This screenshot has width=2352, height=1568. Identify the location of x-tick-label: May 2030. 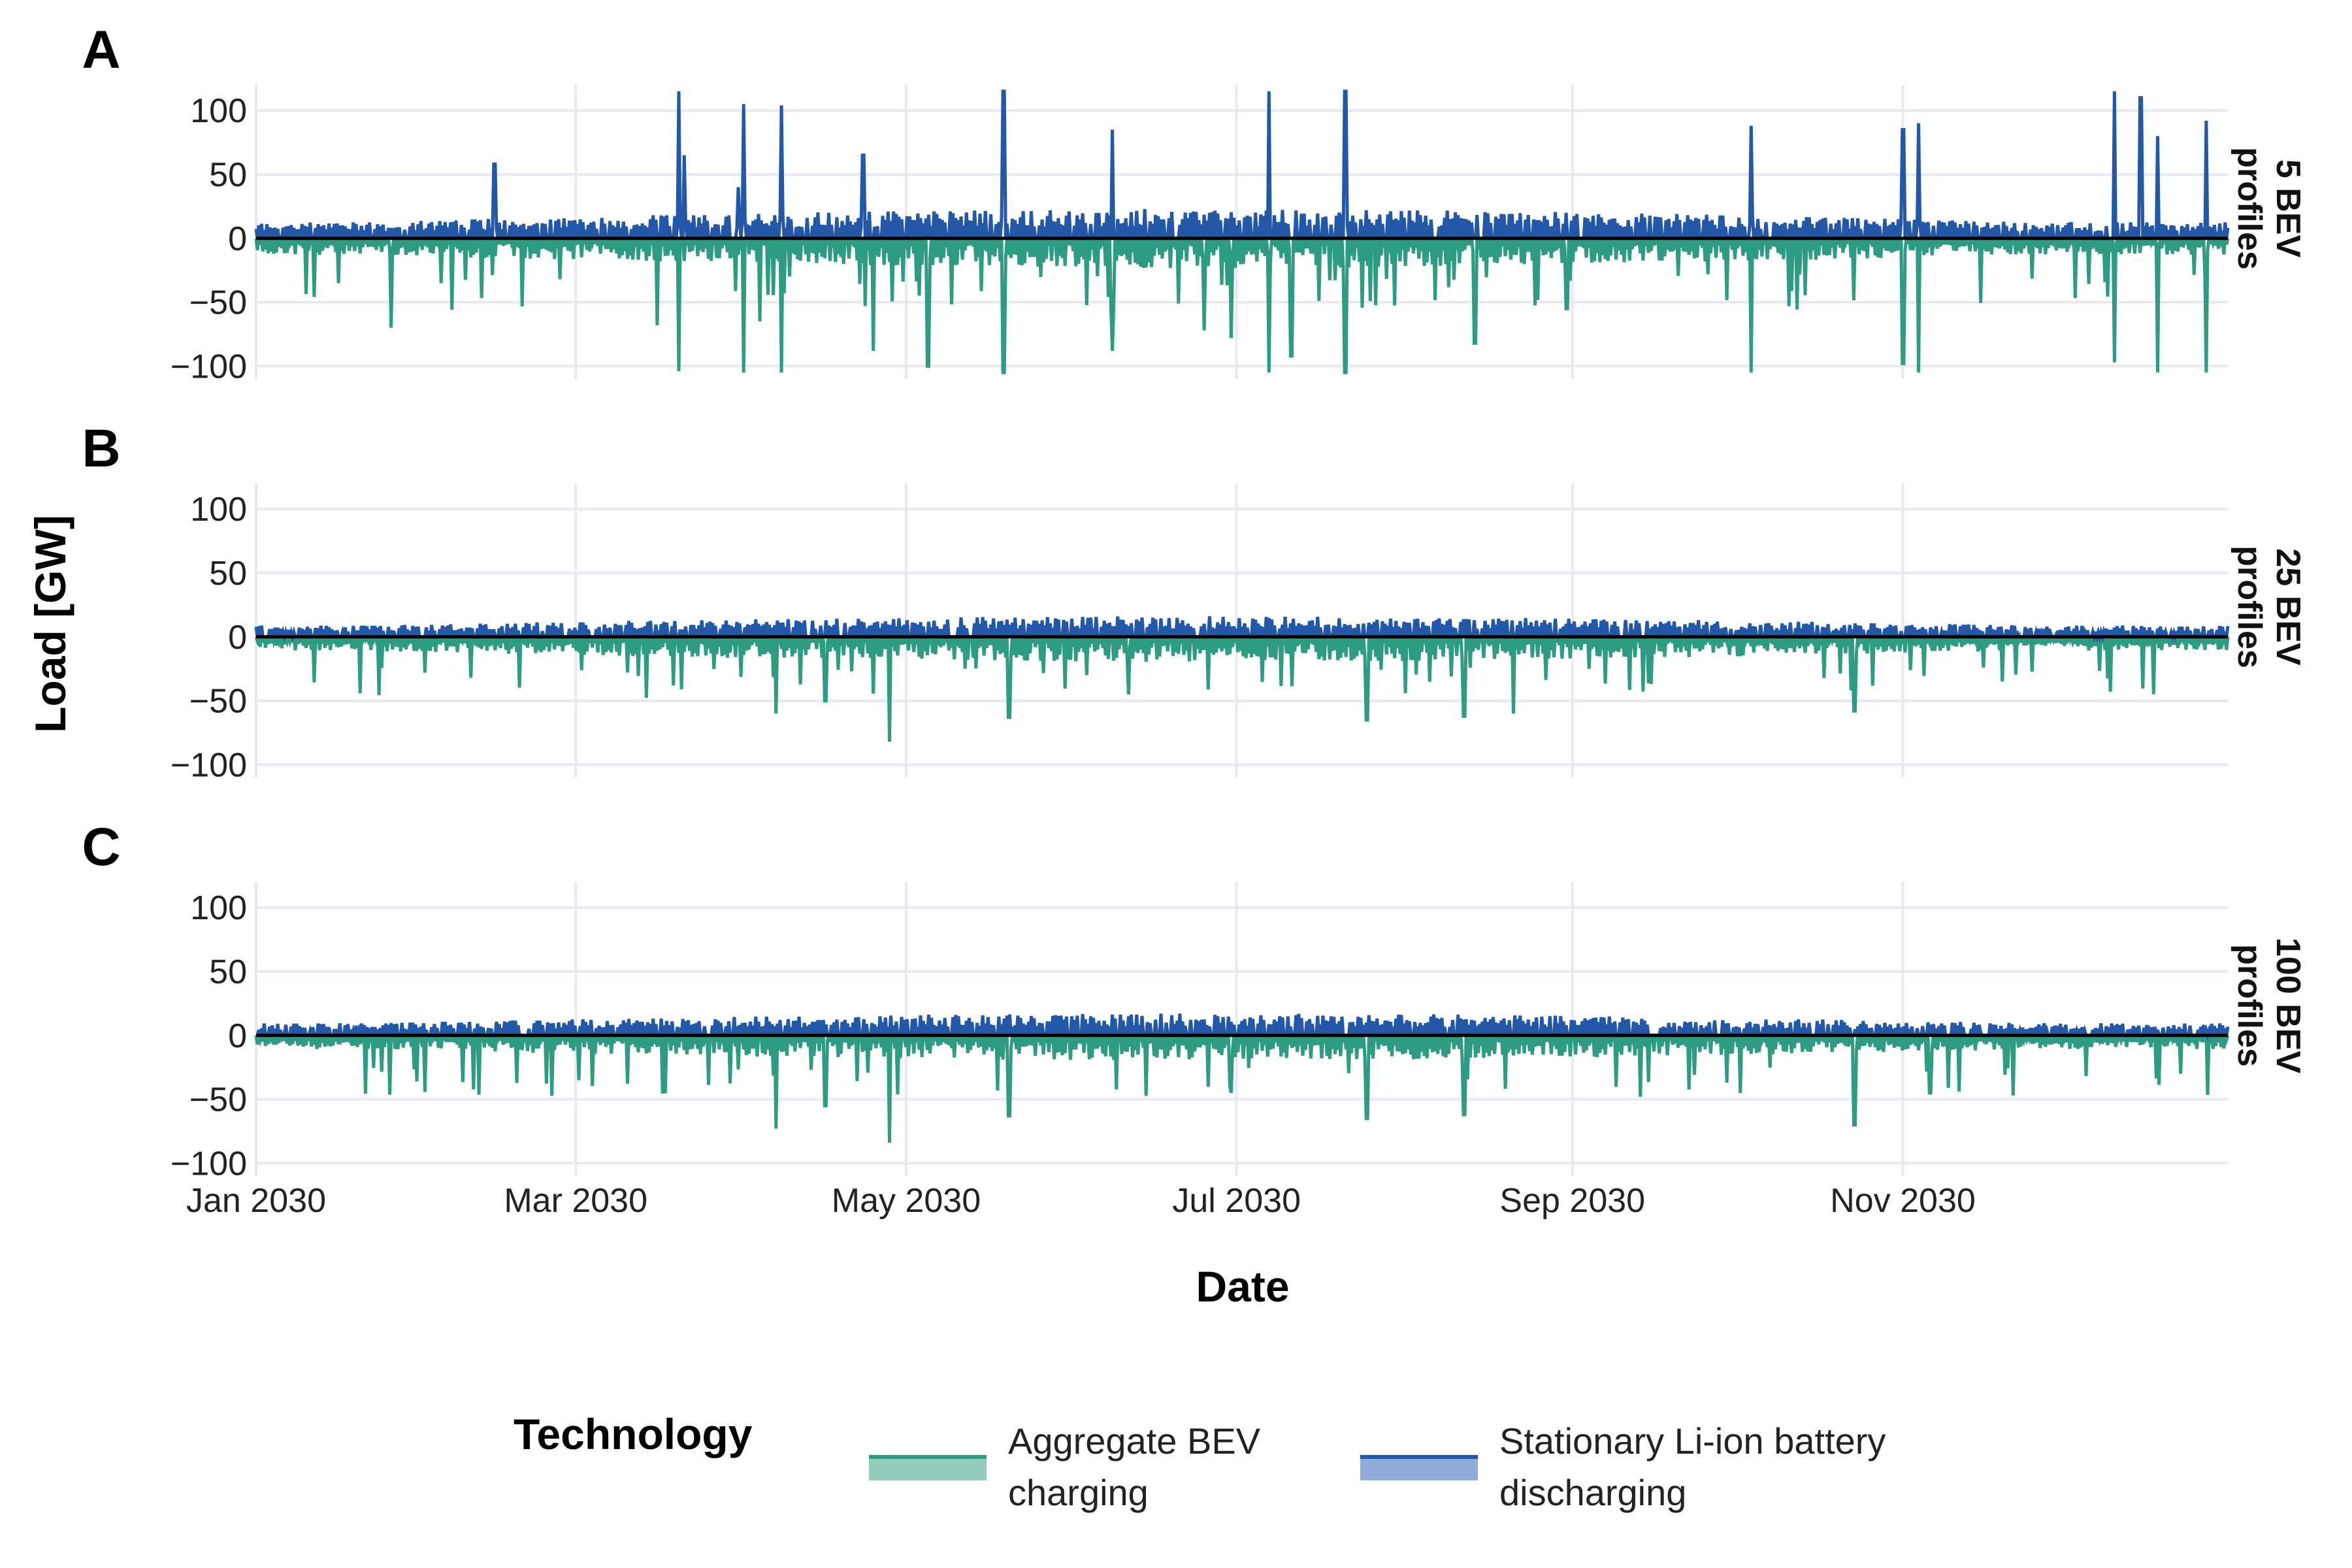
(906, 1201).